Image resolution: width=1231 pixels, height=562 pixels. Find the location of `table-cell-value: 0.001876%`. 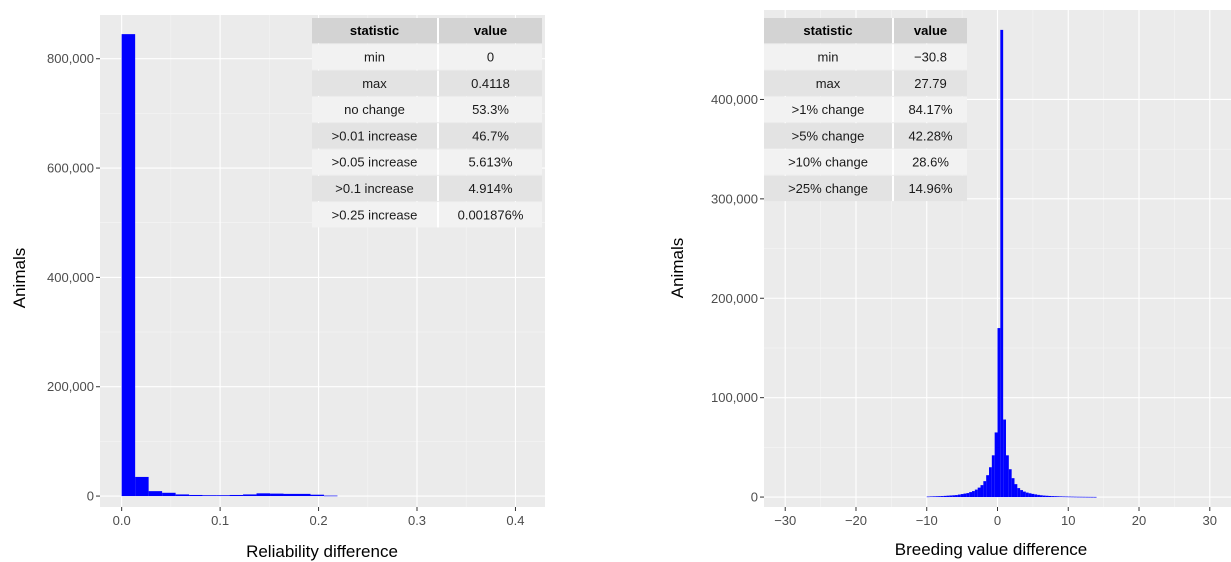

table-cell-value: 0.001876% is located at coordinates (491, 214).